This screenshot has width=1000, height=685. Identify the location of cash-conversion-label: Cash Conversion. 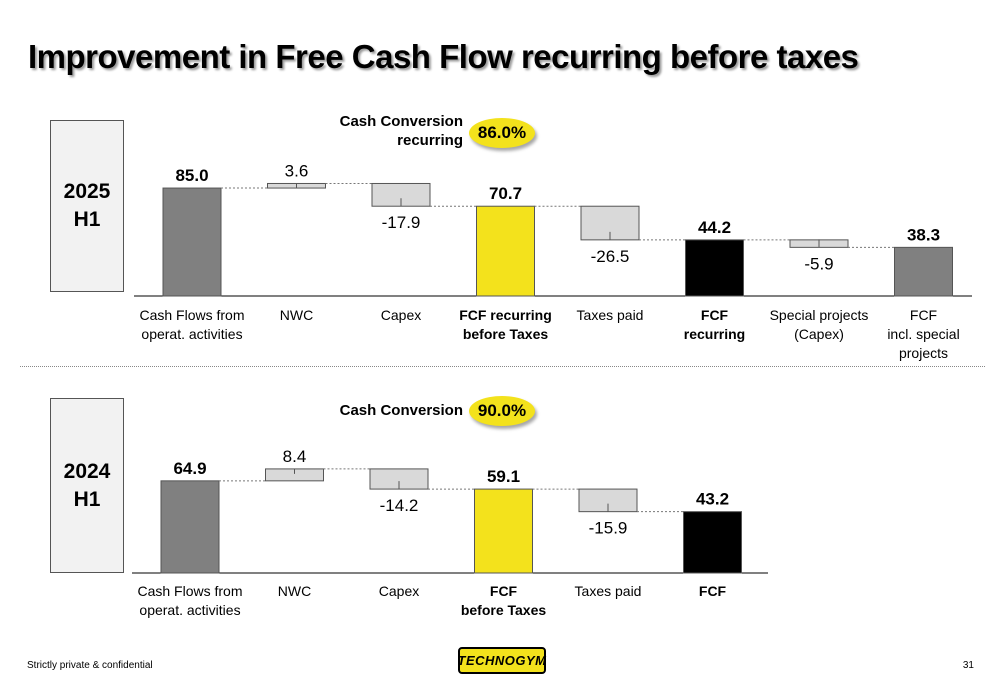
(401, 410).